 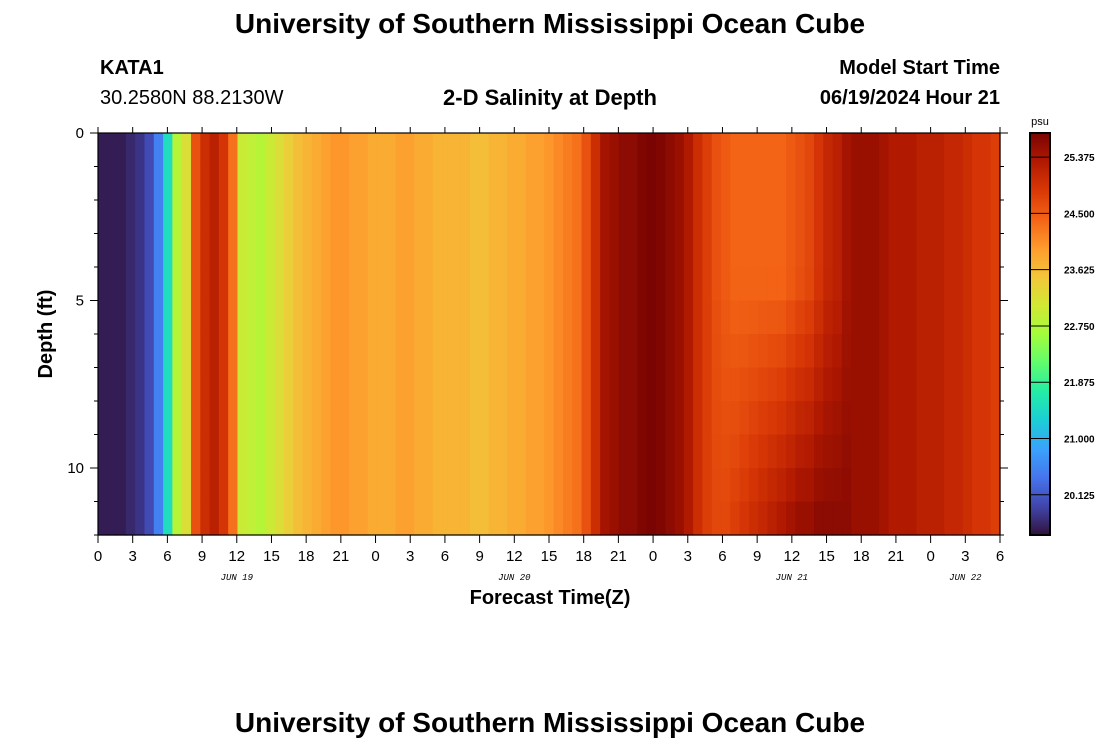 What do you see at coordinates (167, 556) in the screenshot?
I see `x-tick-label: 6` at bounding box center [167, 556].